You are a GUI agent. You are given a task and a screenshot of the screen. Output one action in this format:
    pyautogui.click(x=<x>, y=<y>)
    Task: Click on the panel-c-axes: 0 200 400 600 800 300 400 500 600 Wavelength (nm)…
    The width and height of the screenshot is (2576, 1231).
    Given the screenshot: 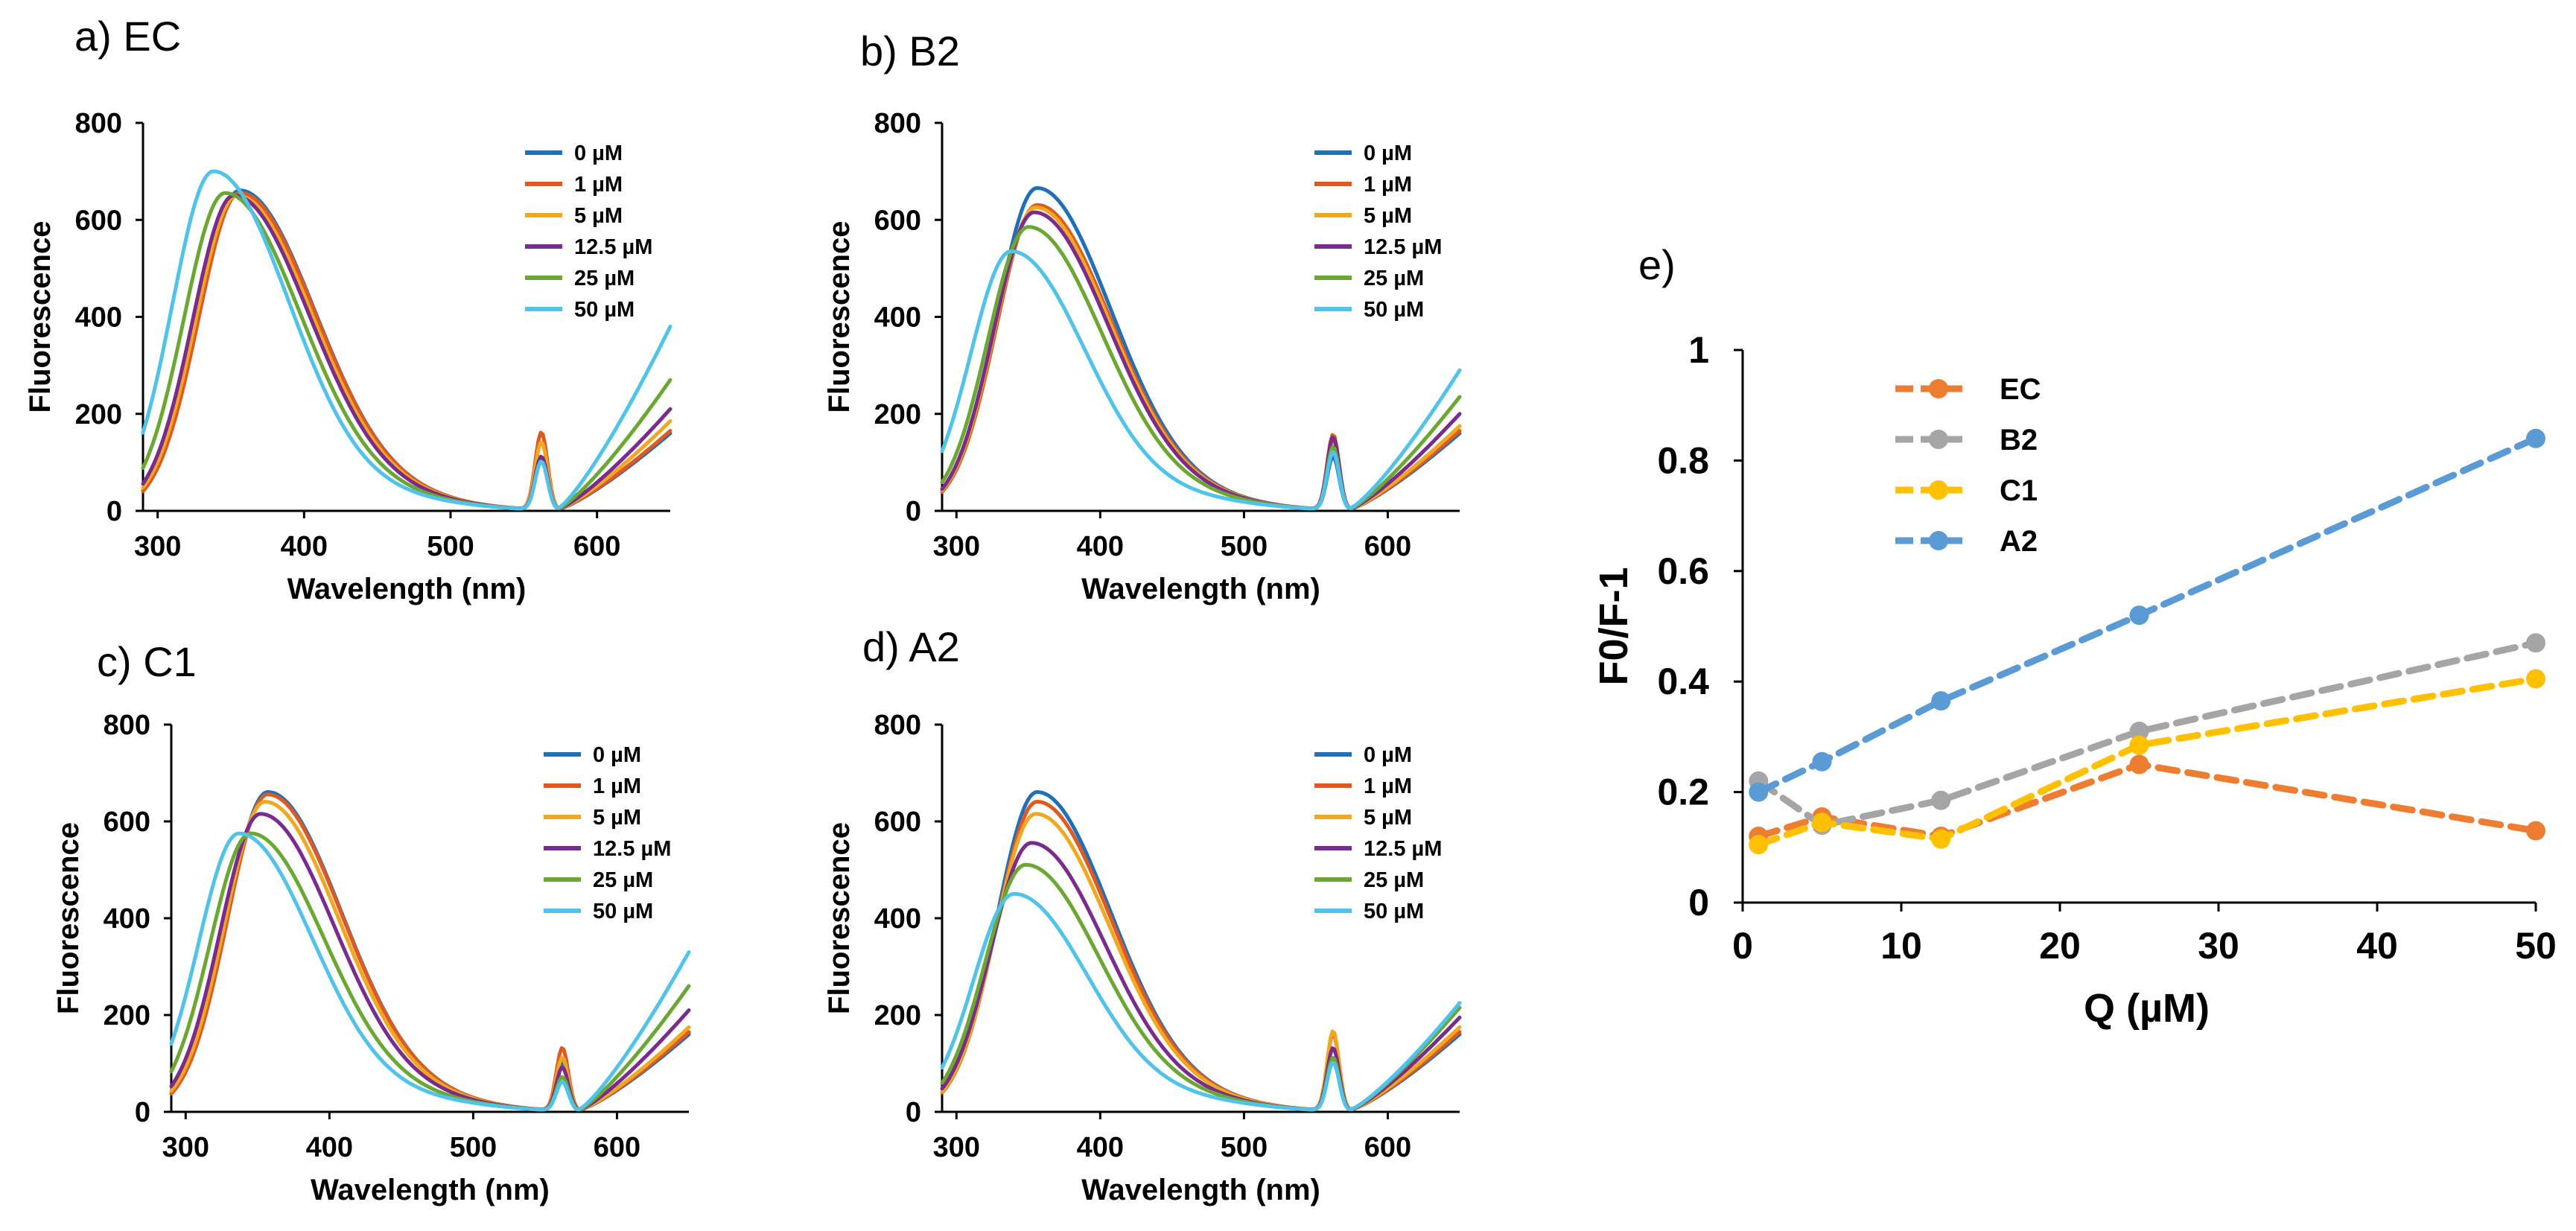 What is the action you would take?
    pyautogui.click(x=371, y=958)
    